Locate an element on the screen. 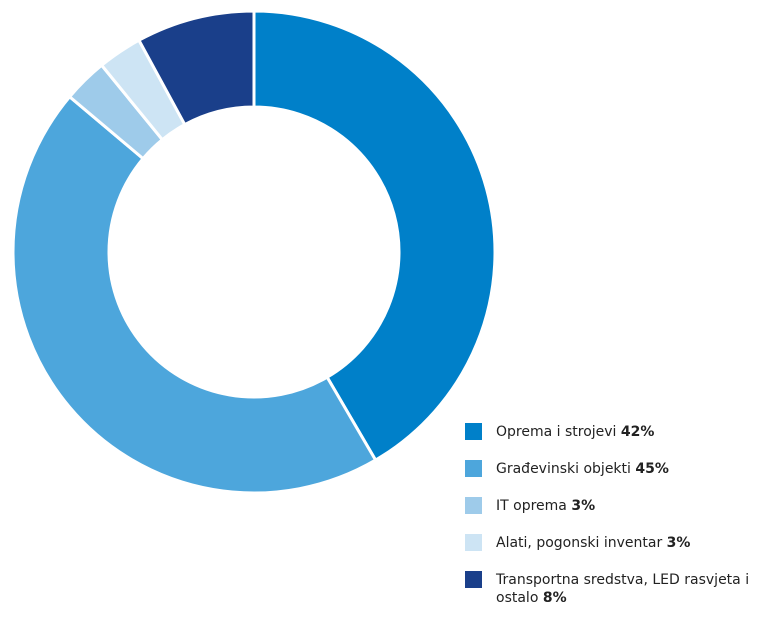  legend-text: Alati, pogonski inventar 3% is located at coordinates (593, 543).